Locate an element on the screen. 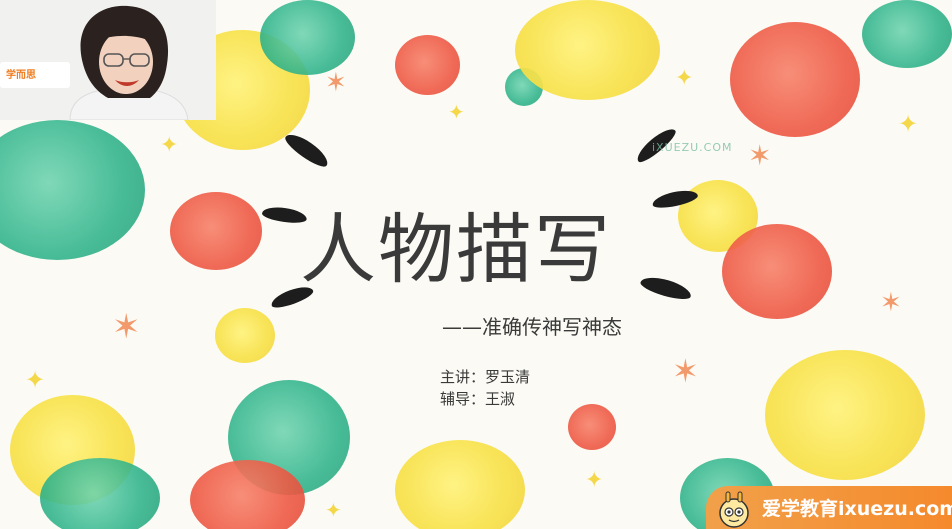 The height and width of the screenshot is (529, 952). brand-badge: 爱学教育ixuezu.com is located at coordinates (829, 507).